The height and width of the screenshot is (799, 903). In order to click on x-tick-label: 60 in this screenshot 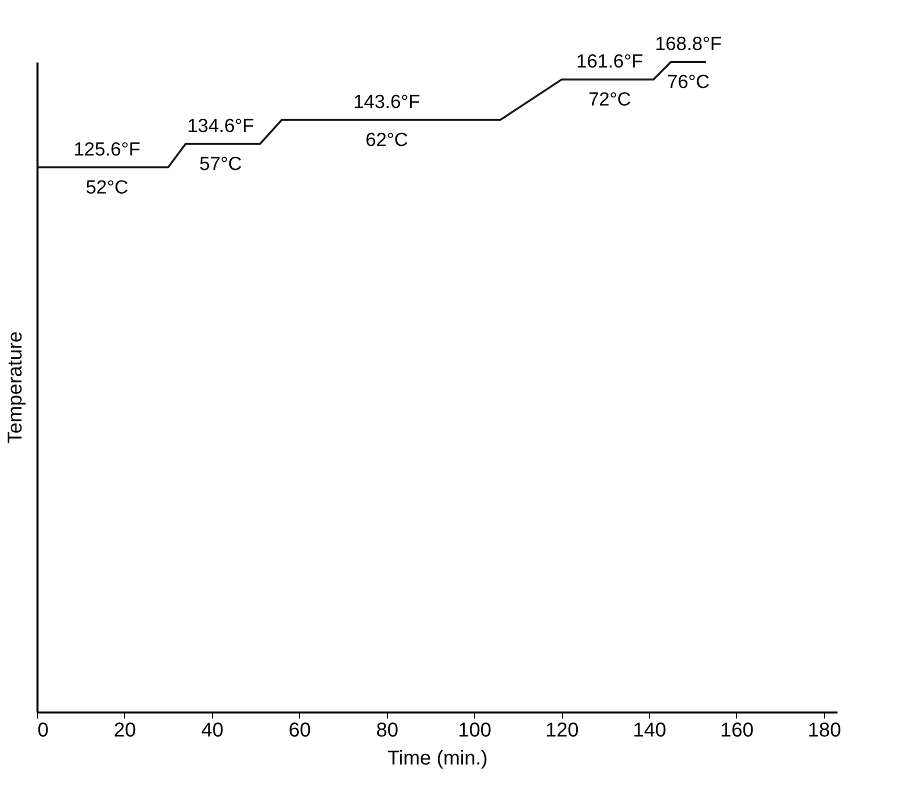, I will do `click(299, 731)`.